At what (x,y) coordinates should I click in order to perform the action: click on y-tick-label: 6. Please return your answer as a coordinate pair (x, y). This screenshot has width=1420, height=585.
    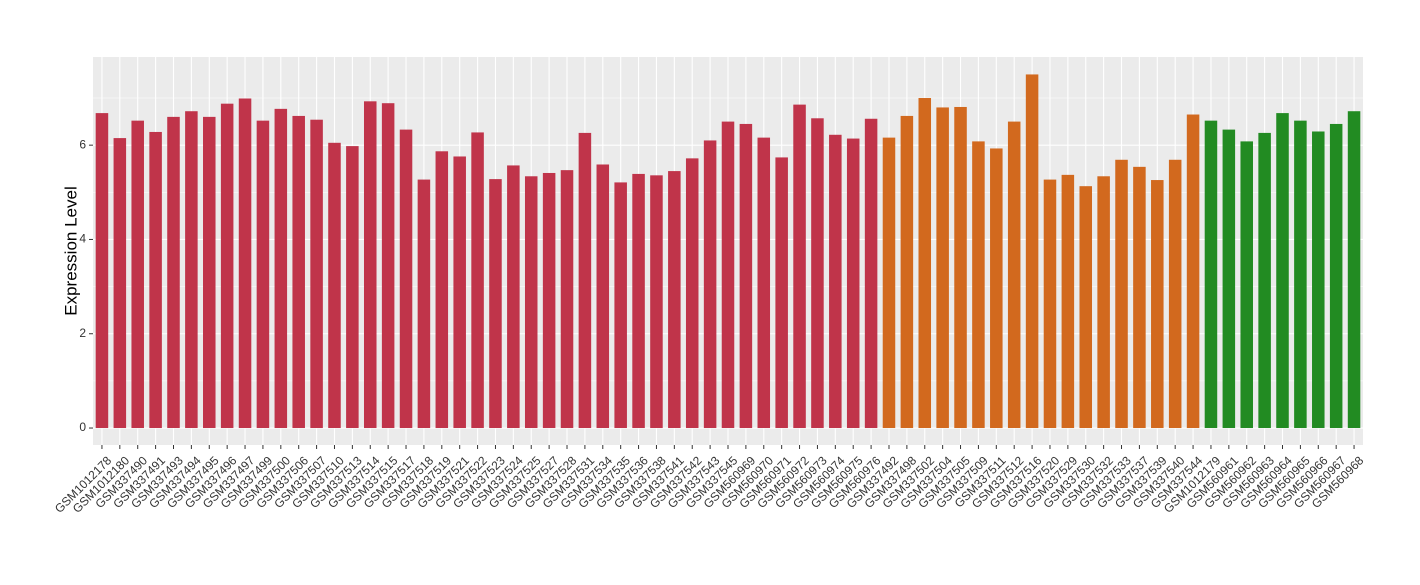
    Looking at the image, I should click on (82, 144).